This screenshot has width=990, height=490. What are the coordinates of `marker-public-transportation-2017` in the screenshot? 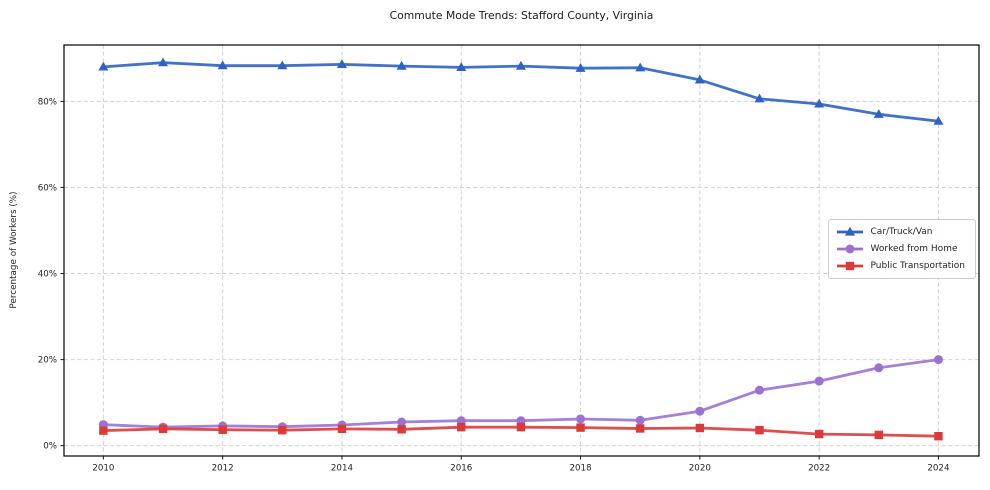 It's located at (521, 427).